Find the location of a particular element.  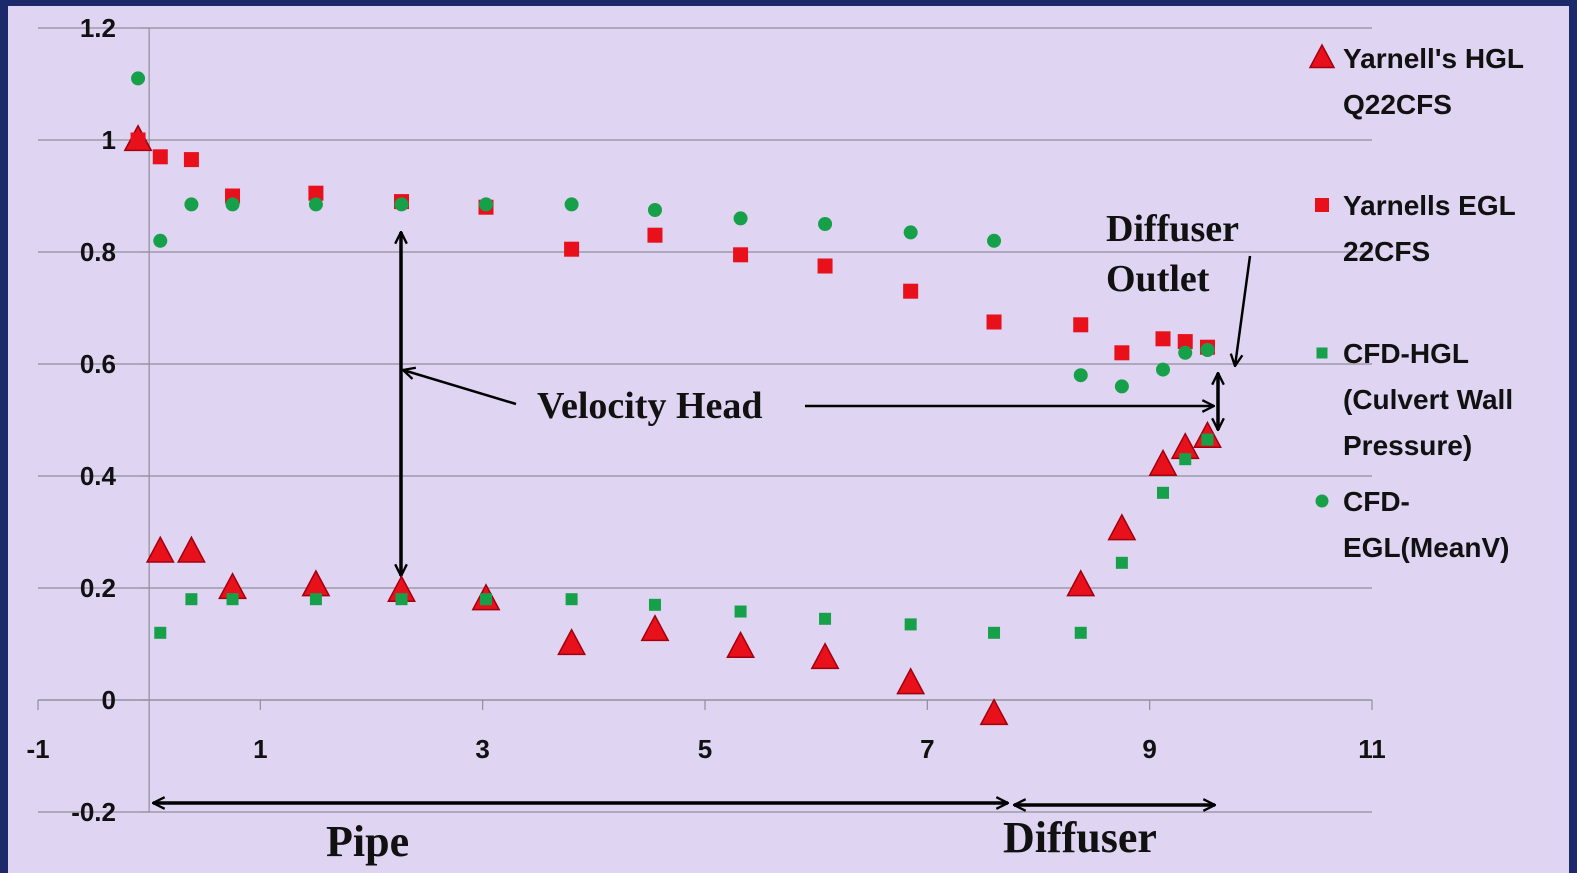

x-tick-label: 3 is located at coordinates (482, 749).